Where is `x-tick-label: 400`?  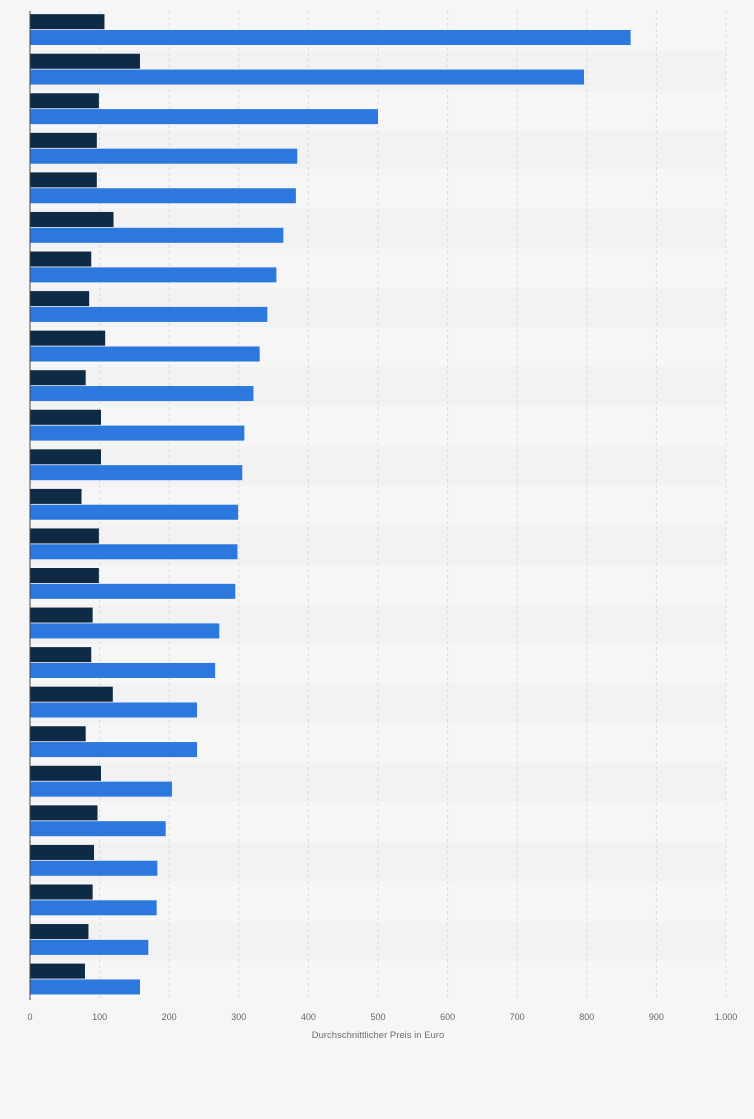
x-tick-label: 400 is located at coordinates (308, 1017).